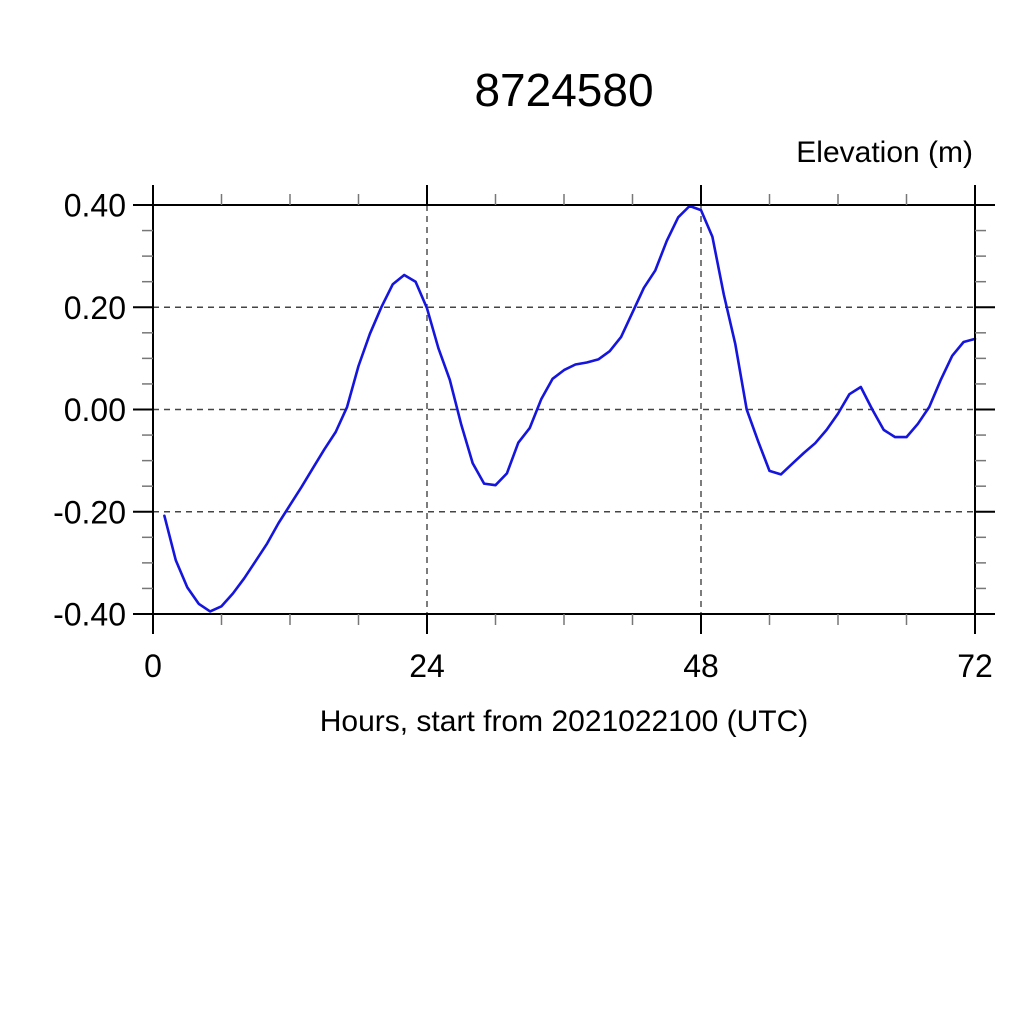 Image resolution: width=1024 pixels, height=1024 pixels. I want to click on y-tick-label: 0.20, so click(95, 308).